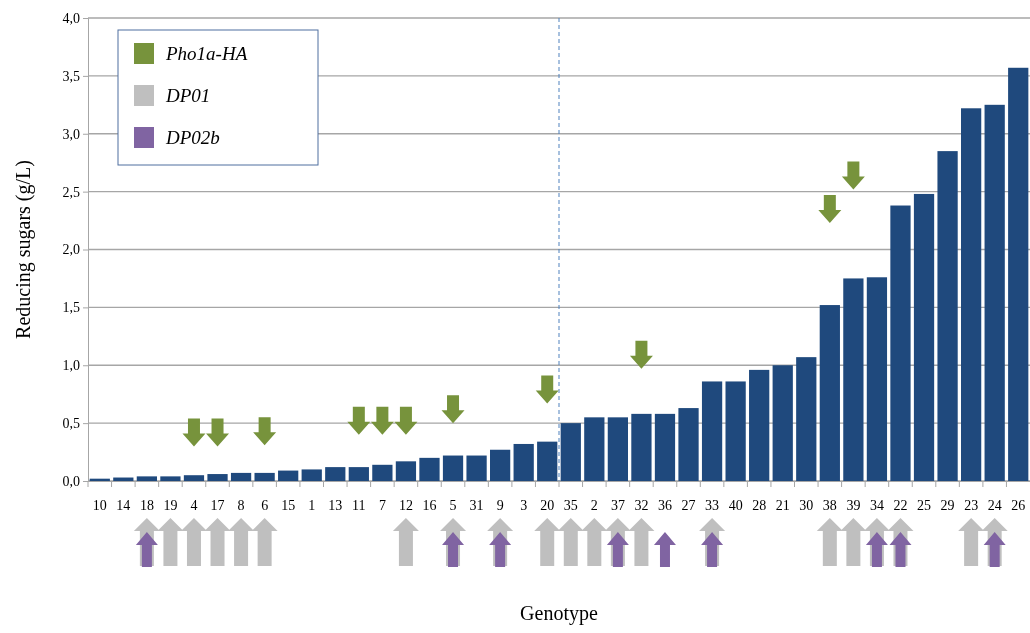 The image size is (1030, 633). I want to click on x-tick-label: 35, so click(570, 506).